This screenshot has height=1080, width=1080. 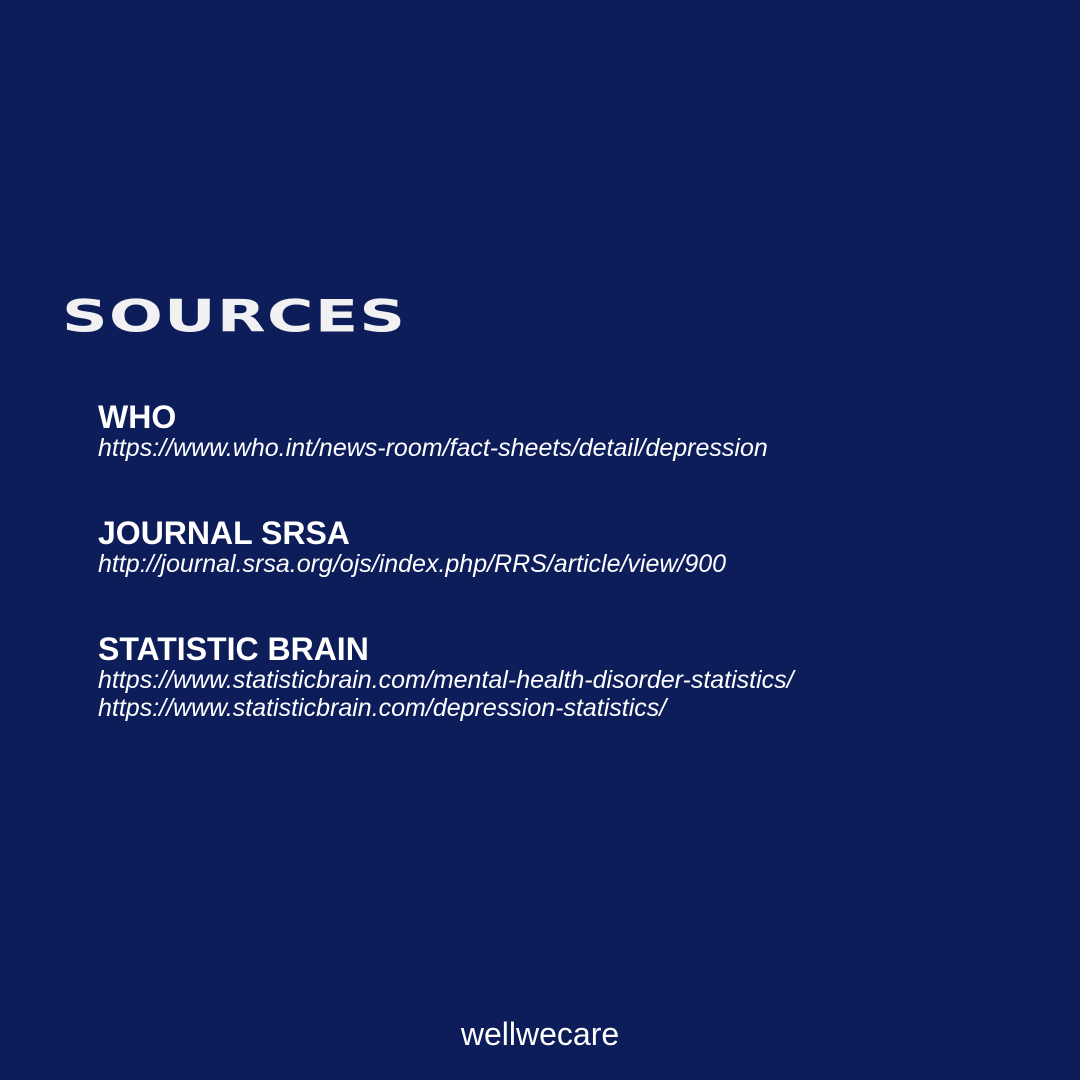 What do you see at coordinates (224, 533) in the screenshot?
I see `source-name: JOURNAL SRSA` at bounding box center [224, 533].